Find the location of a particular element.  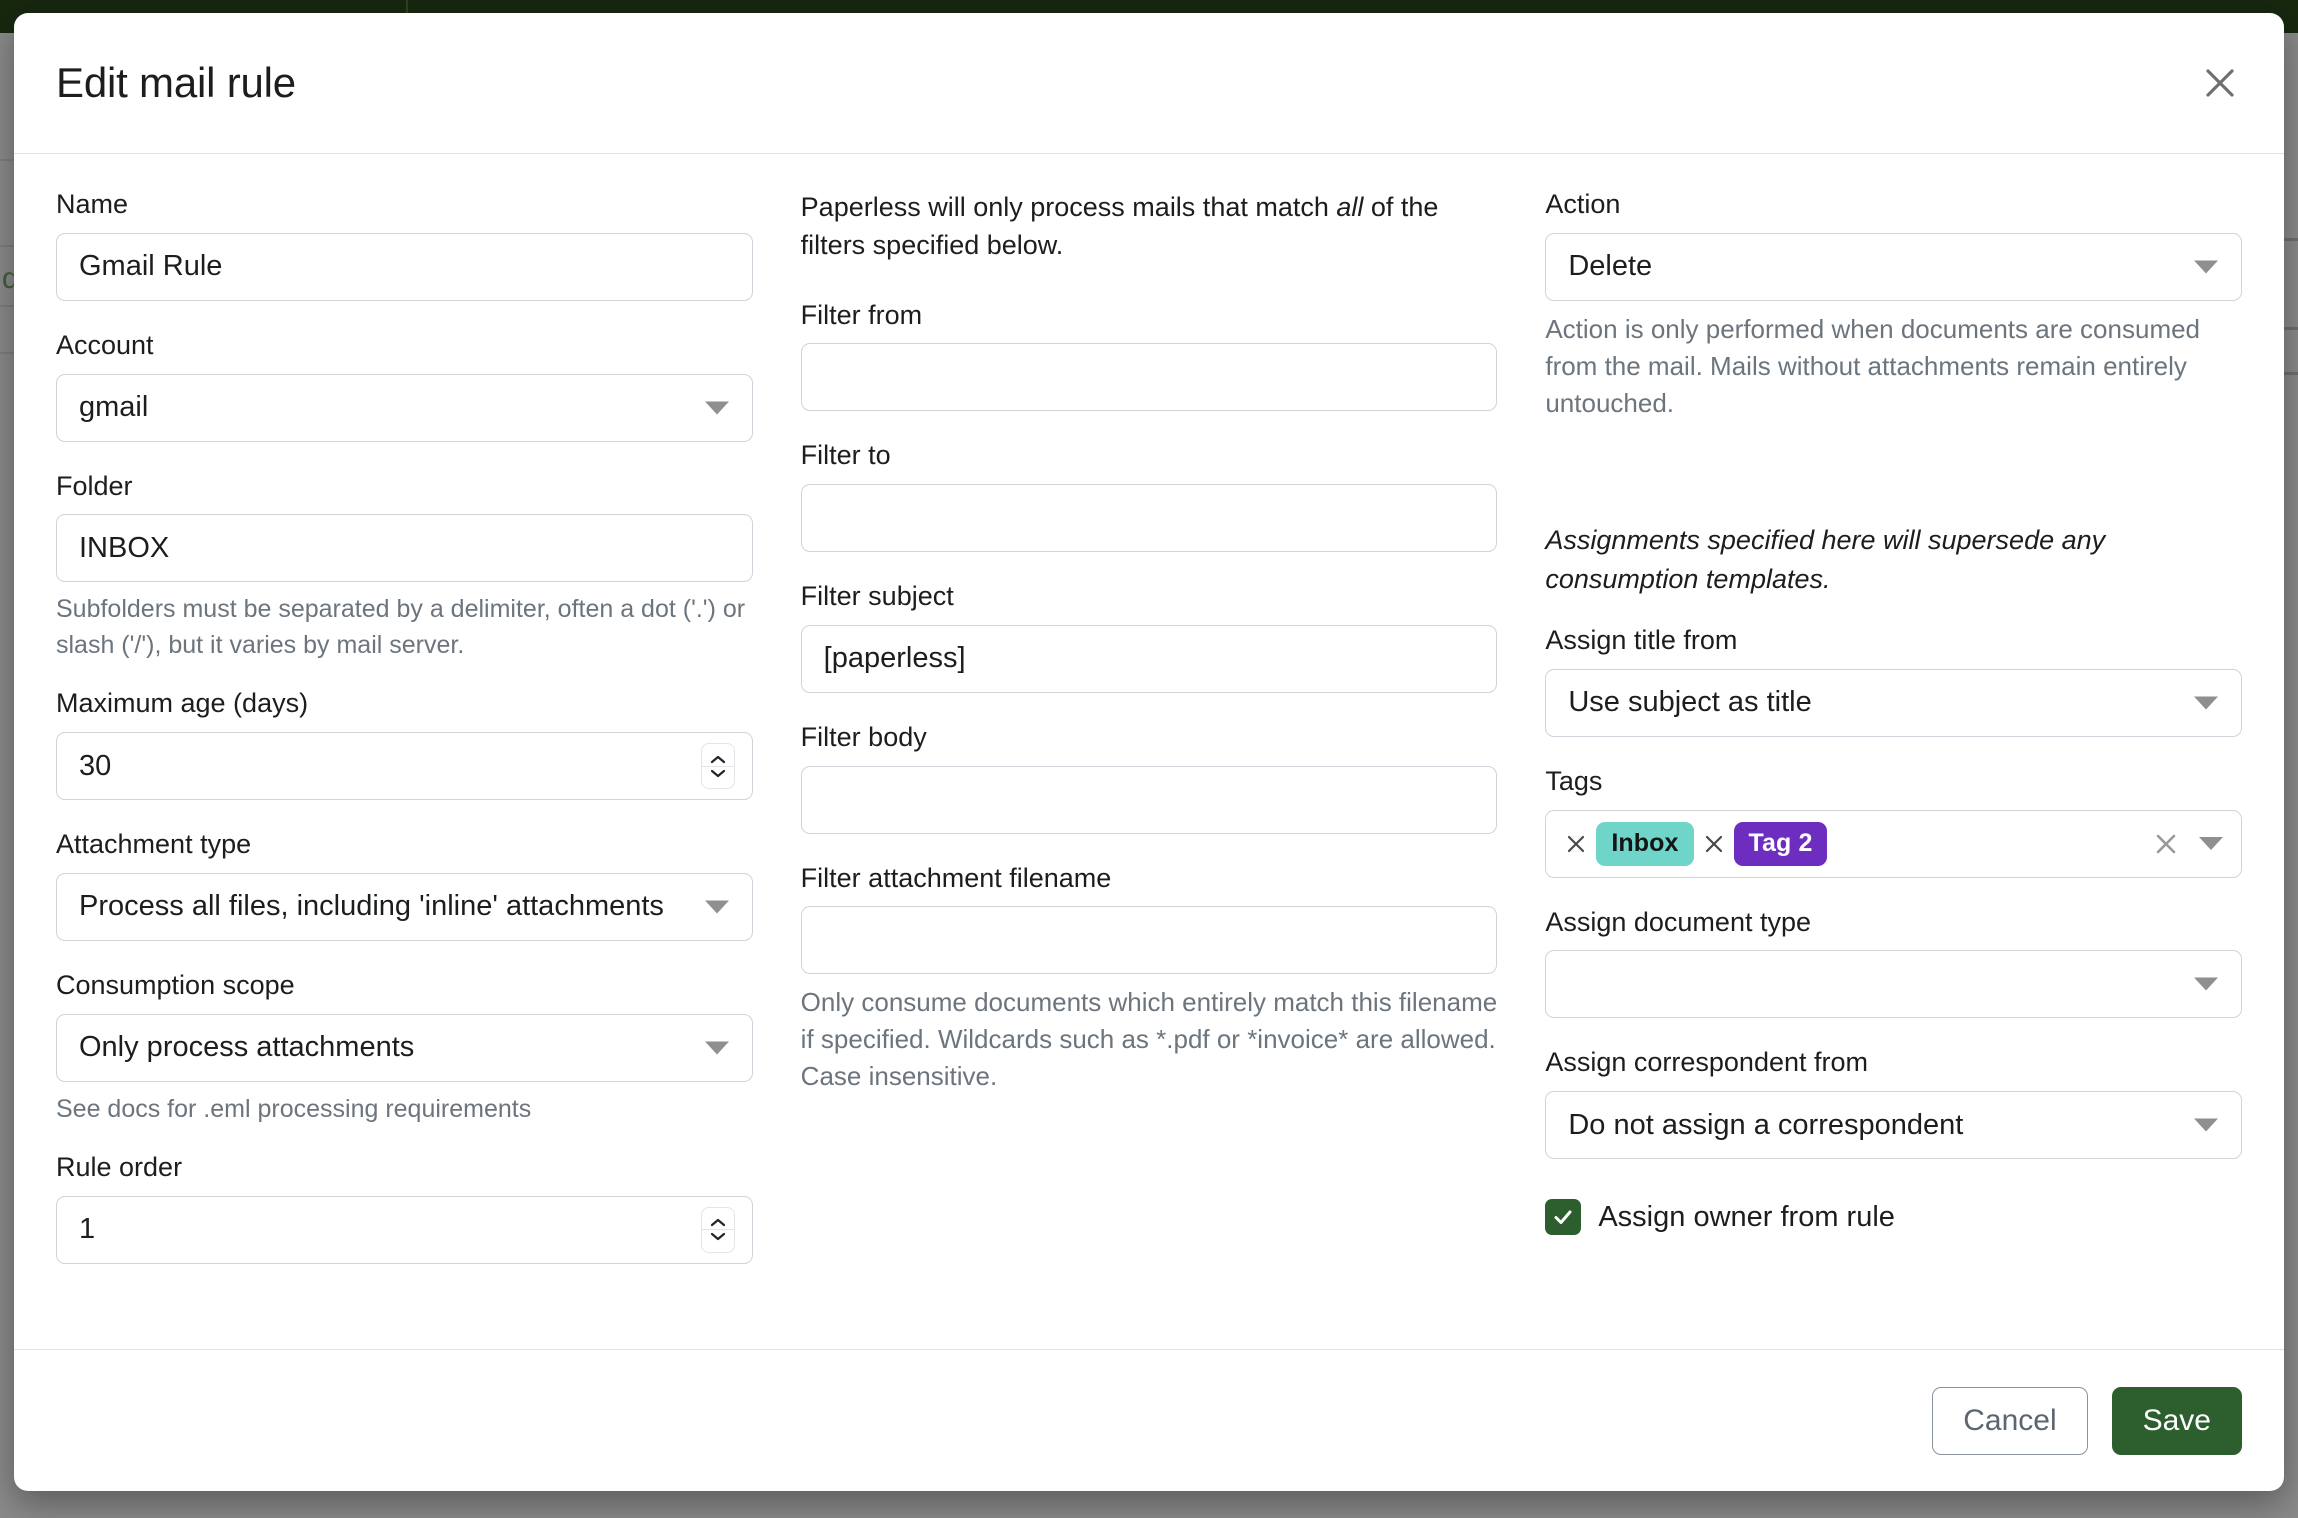

assign-document-type-label: Assign document type is located at coordinates (1678, 921).